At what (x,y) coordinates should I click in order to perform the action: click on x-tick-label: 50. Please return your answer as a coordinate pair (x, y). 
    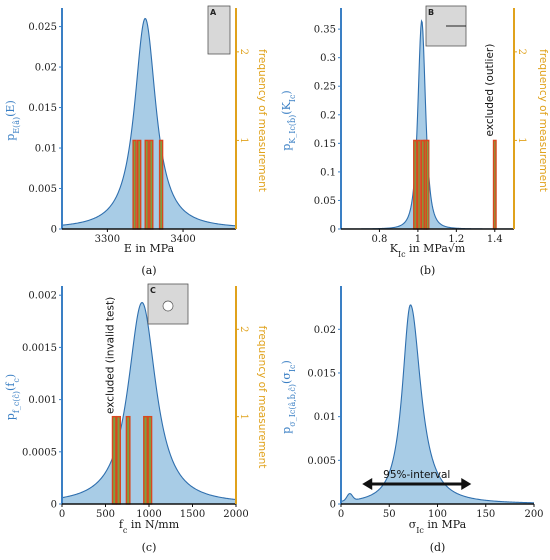
    Looking at the image, I should click on (389, 514).